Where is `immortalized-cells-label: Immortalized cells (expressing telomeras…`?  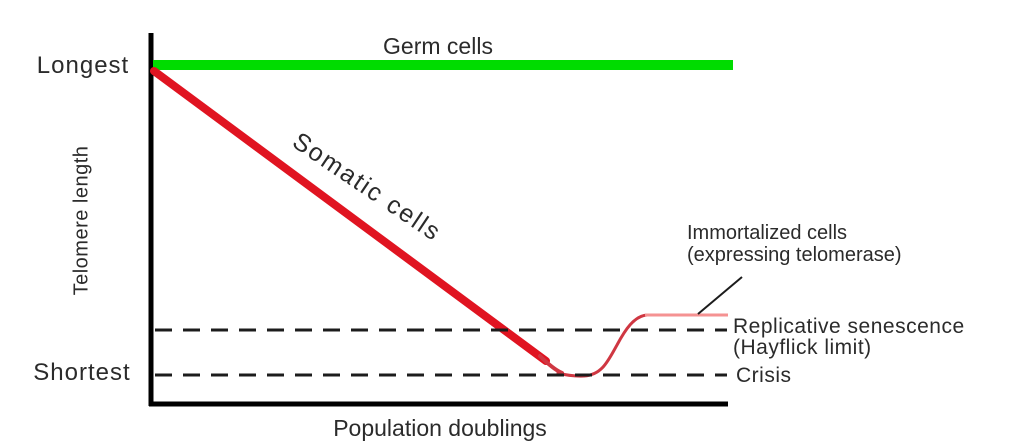 immortalized-cells-label: Immortalized cells (expressing telomeras… is located at coordinates (794, 244).